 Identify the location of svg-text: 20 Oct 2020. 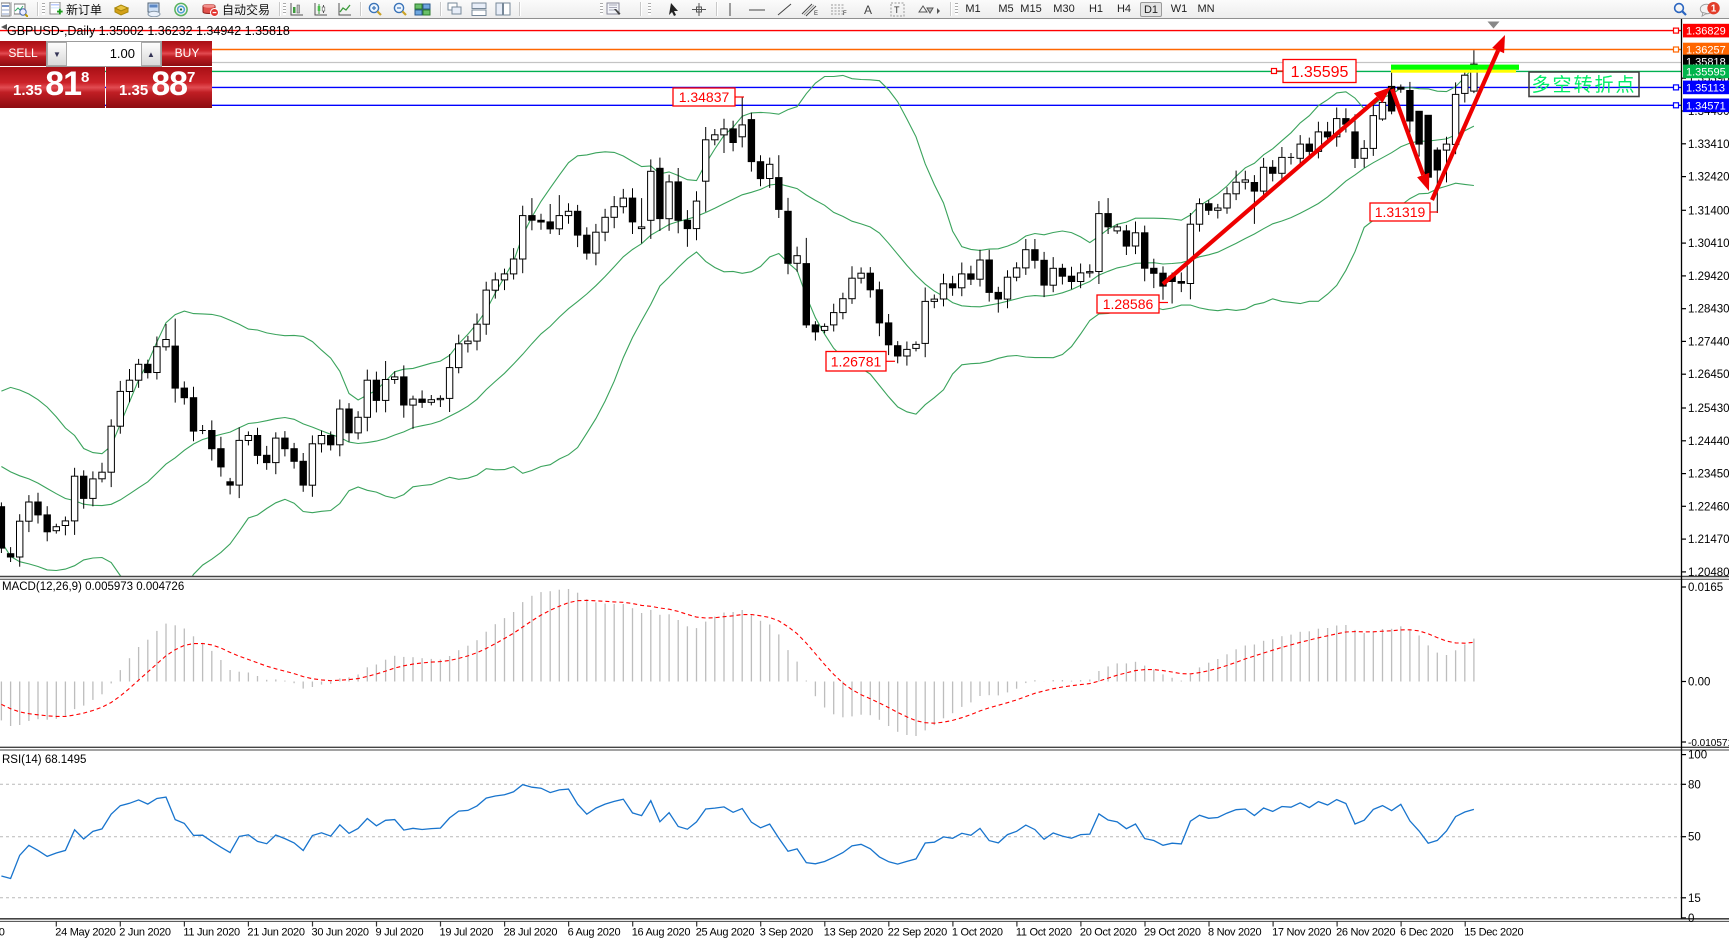
(1108, 933).